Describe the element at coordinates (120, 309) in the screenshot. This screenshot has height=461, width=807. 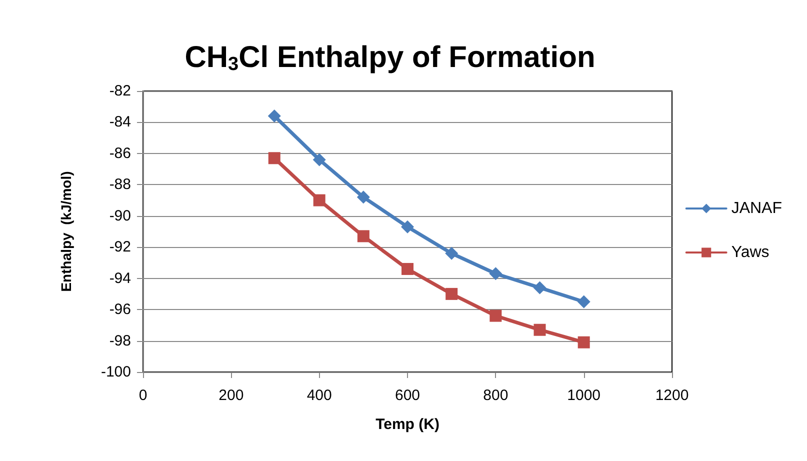
I see `y-tick-label: -96` at that location.